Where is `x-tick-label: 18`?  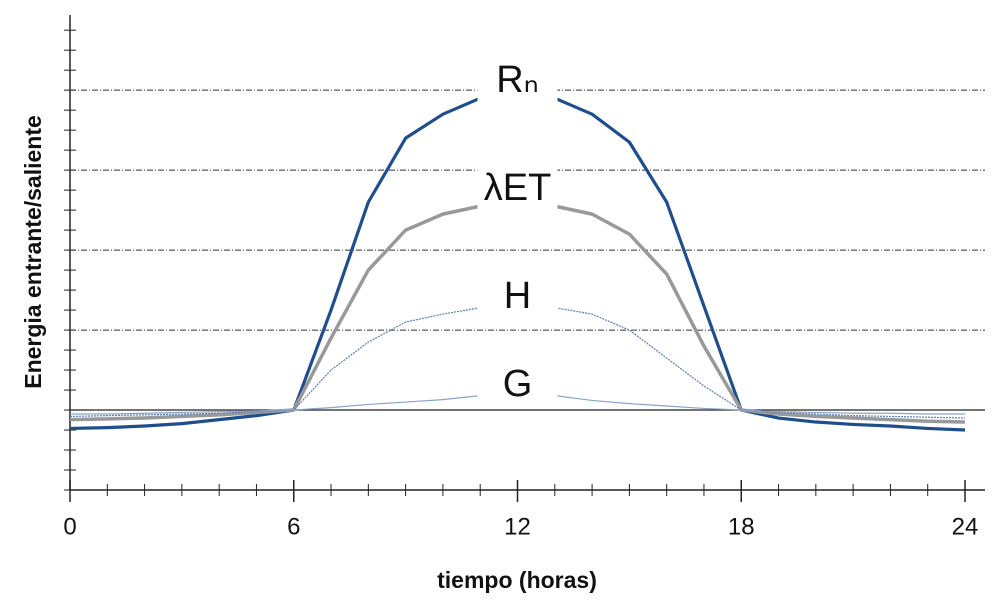 x-tick-label: 18 is located at coordinates (741, 526).